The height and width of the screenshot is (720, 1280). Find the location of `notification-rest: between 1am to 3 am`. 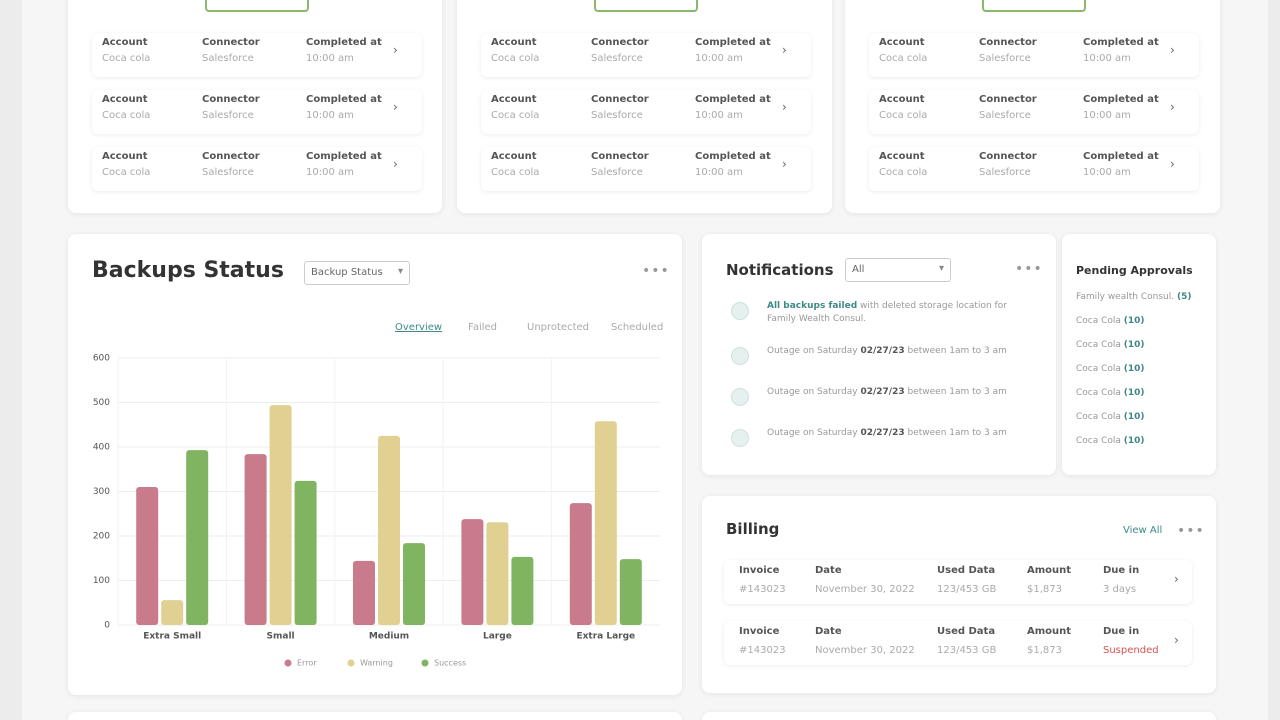

notification-rest: between 1am to 3 am is located at coordinates (957, 392).